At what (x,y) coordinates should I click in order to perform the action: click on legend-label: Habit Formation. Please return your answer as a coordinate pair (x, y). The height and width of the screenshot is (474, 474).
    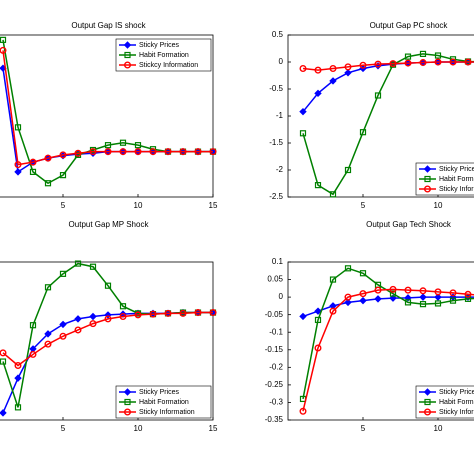
    Looking at the image, I should click on (164, 55).